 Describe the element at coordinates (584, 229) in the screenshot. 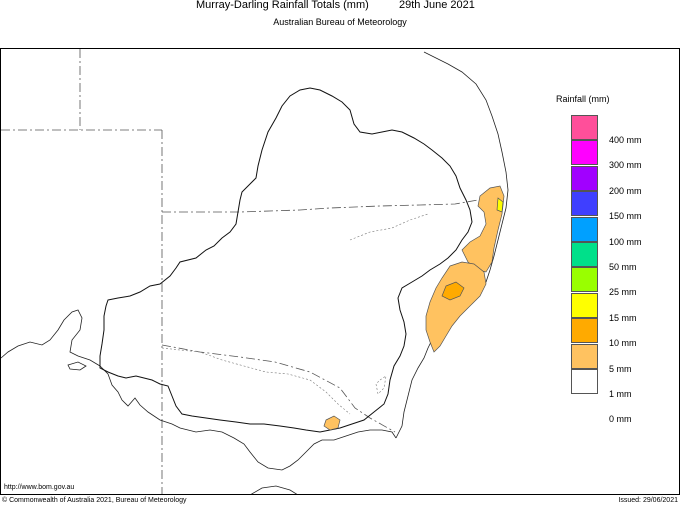

I see `legend-swatch-100-mm` at that location.